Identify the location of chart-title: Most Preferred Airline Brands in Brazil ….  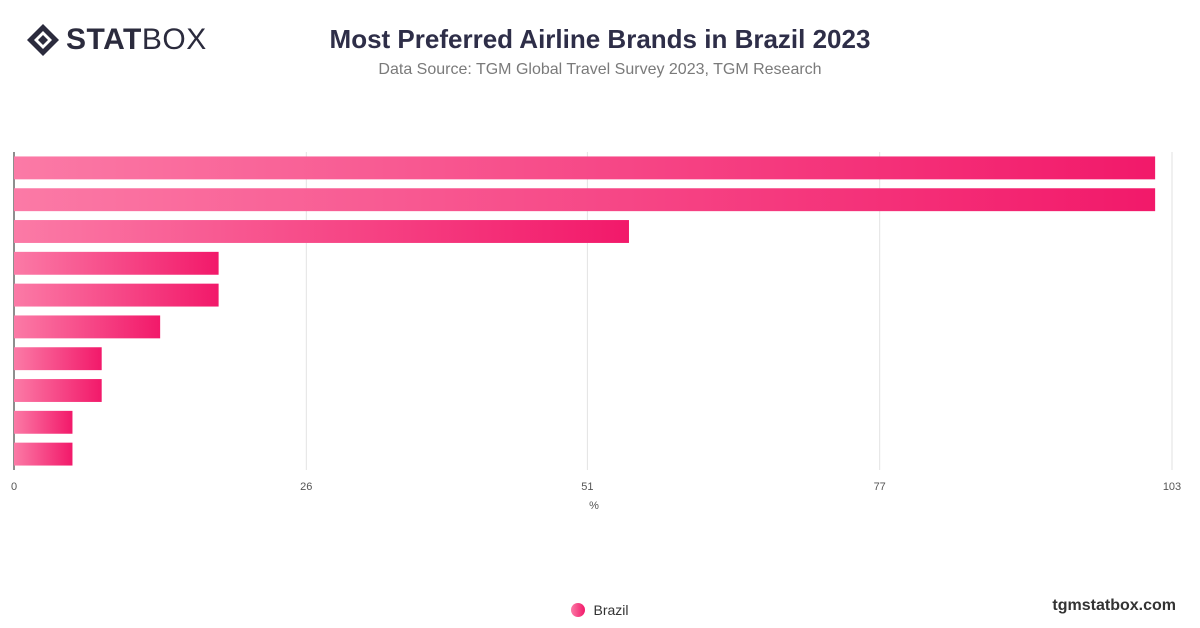
(600, 39).